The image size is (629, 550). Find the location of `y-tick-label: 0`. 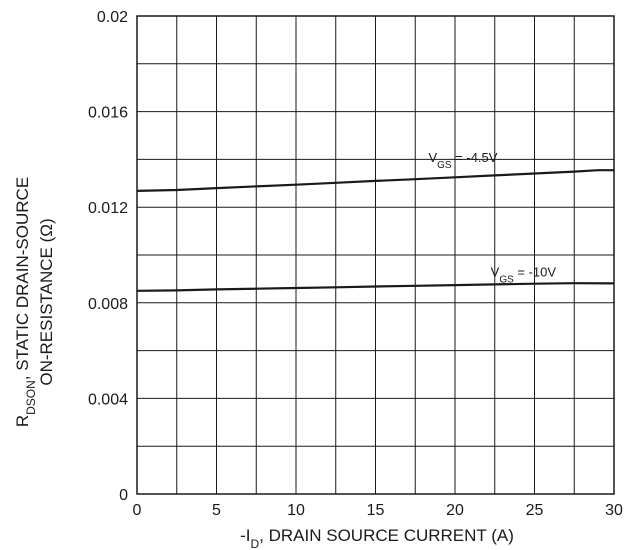

y-tick-label: 0 is located at coordinates (123, 495).